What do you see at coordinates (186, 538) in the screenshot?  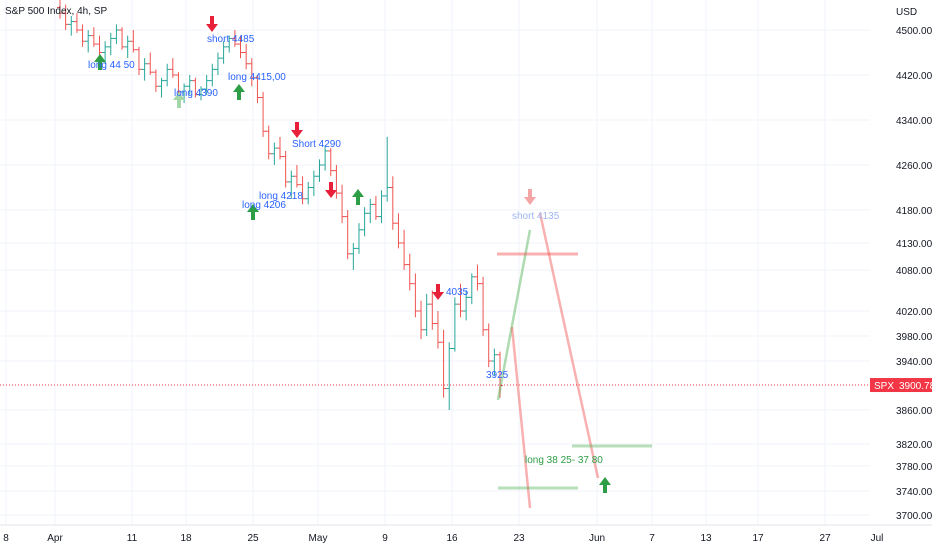 I see `time-tick-label: 18` at bounding box center [186, 538].